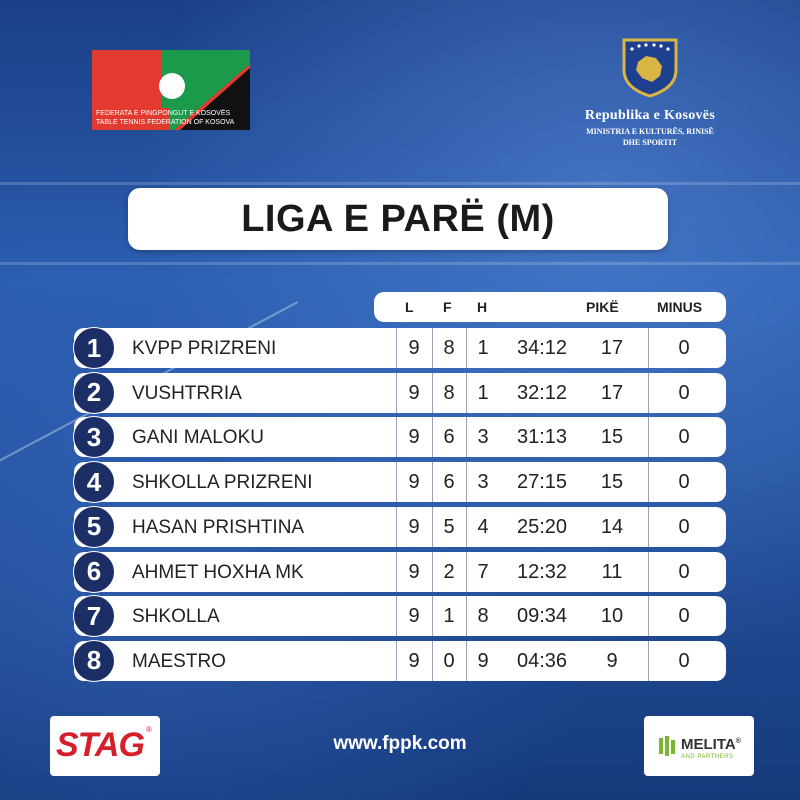 This screenshot has height=800, width=800. Describe the element at coordinates (198, 438) in the screenshot. I see `team-name: GANI MALOKU` at that location.